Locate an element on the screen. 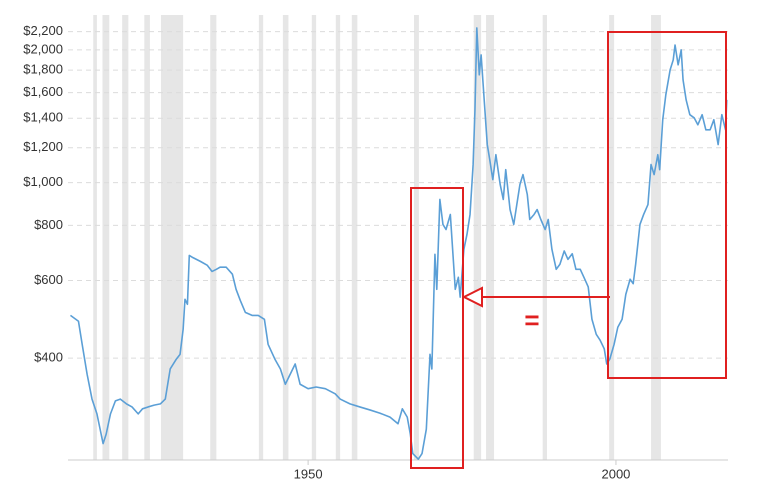 The height and width of the screenshot is (484, 768). x-tick-label: 1950 is located at coordinates (308, 473).